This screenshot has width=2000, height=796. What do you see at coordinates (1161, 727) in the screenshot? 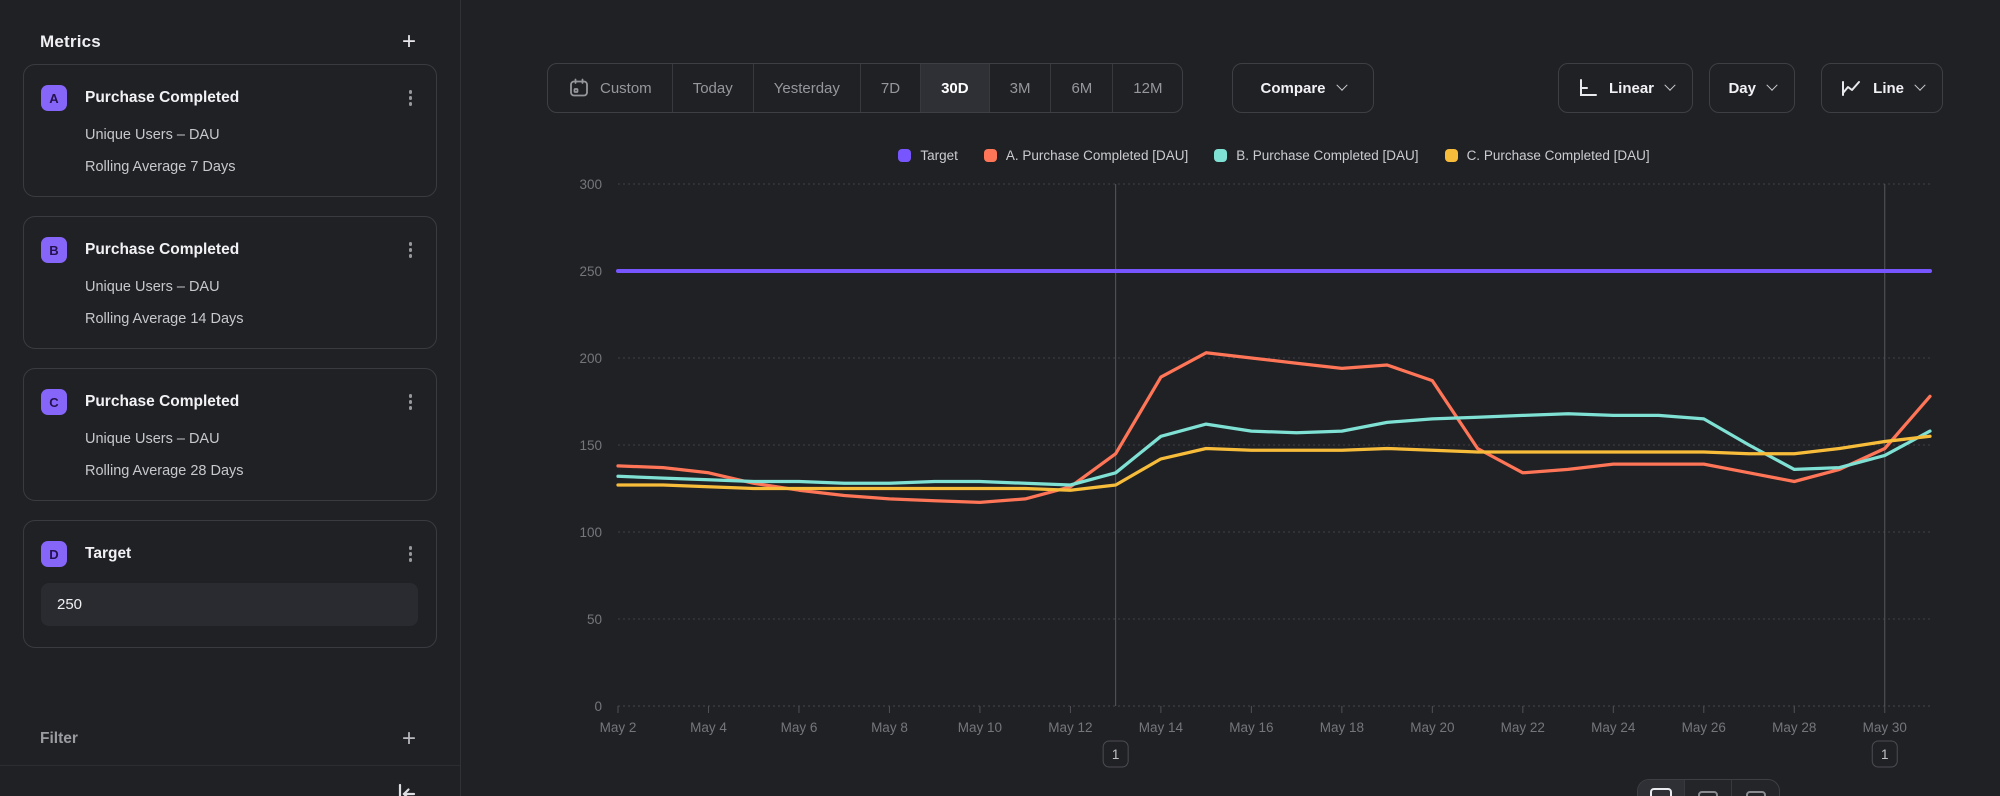
I see `x-axis-label: May 14` at bounding box center [1161, 727].